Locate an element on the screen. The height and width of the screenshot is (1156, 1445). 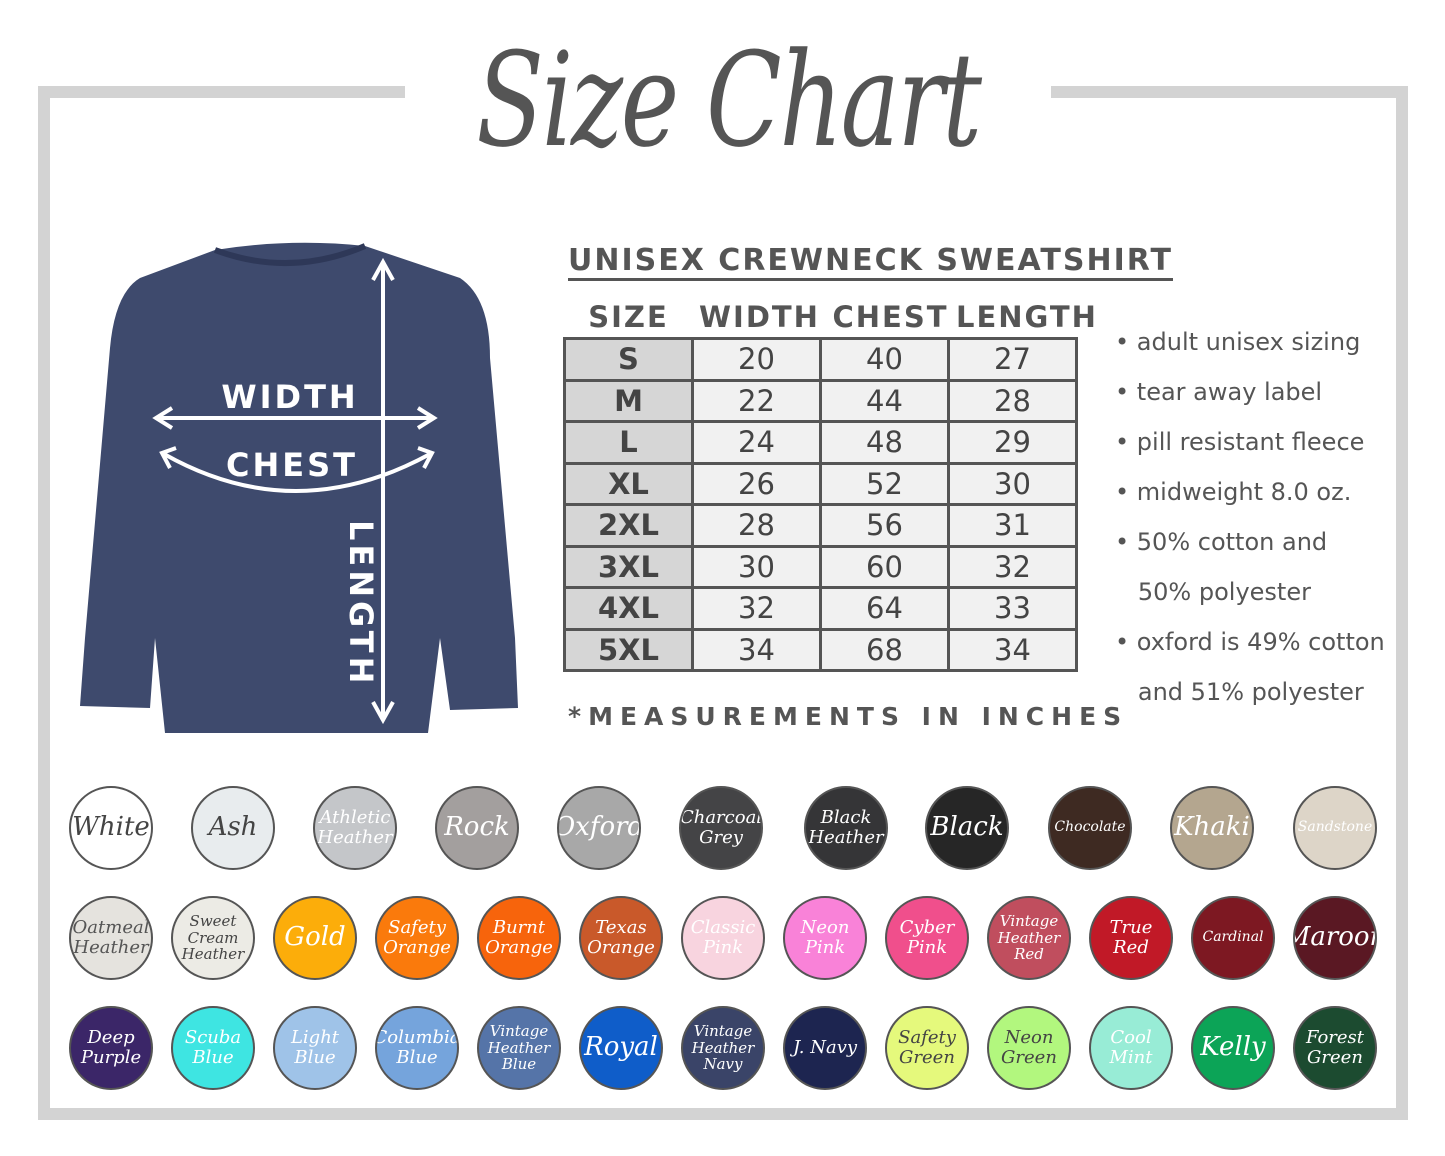
measurement-note: *MEASUREMENTS IN INCHES is located at coordinates (848, 716).